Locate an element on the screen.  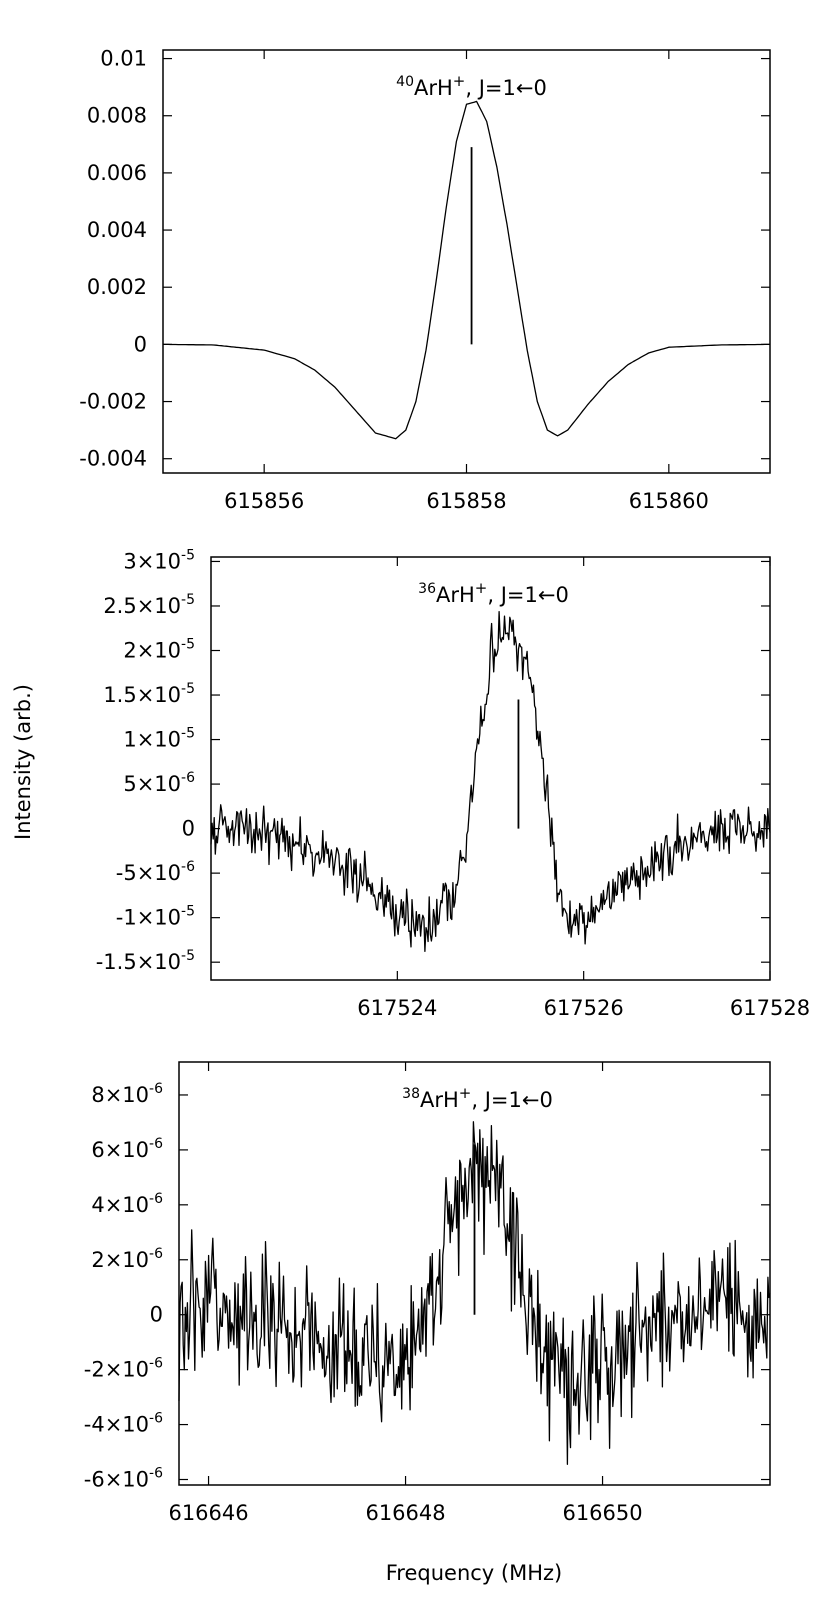
x-axis-title: Frequency (MHz) is located at coordinates (474, 1573).